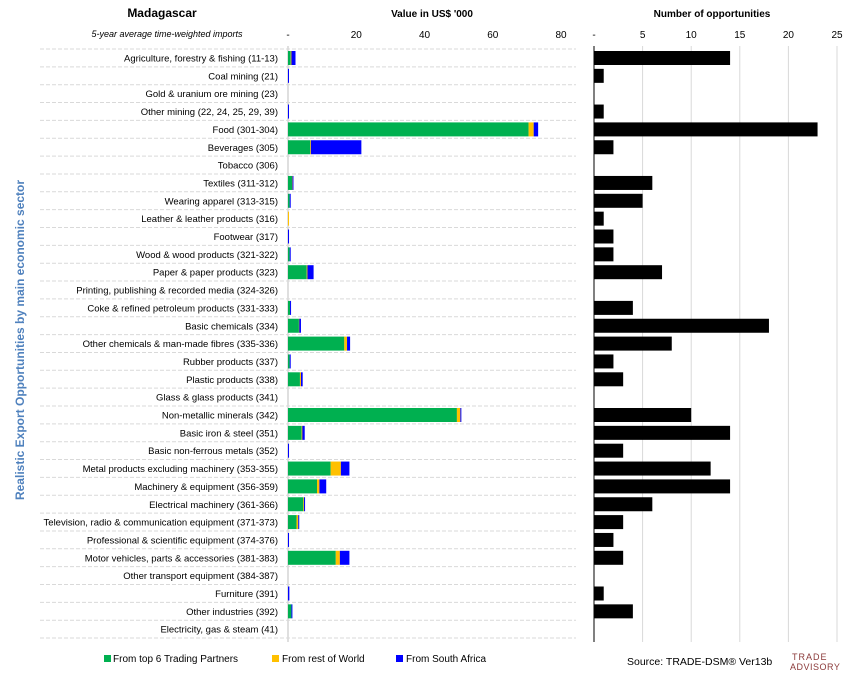 The height and width of the screenshot is (676, 859). What do you see at coordinates (248, 166) in the screenshot?
I see `category-label: Tobacco (306)` at bounding box center [248, 166].